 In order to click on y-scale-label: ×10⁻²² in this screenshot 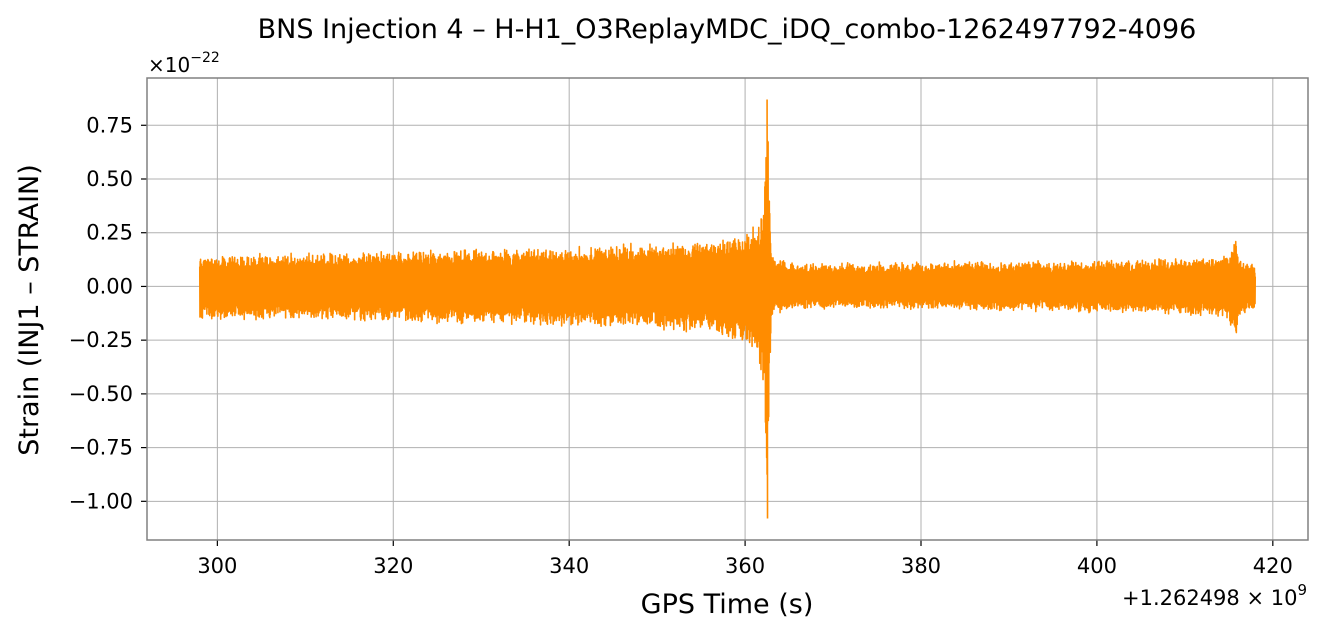, I will do `click(184, 63)`.